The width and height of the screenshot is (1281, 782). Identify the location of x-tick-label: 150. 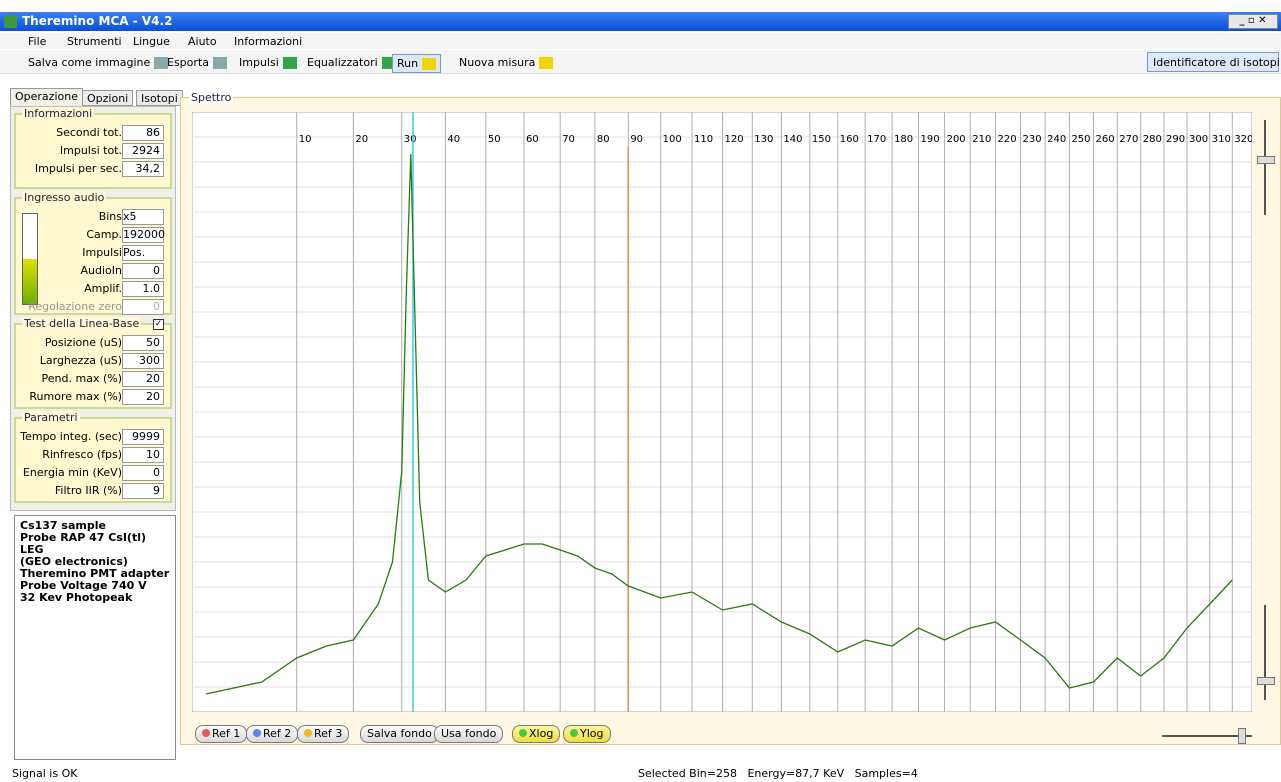
(821, 139).